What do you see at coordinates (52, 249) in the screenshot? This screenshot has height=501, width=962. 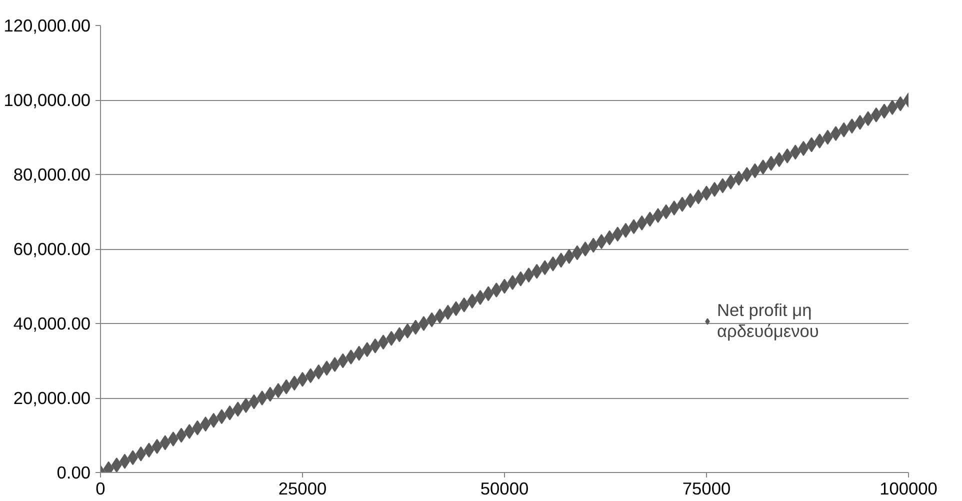 I see `y-tick-label: 60,000.00` at bounding box center [52, 249].